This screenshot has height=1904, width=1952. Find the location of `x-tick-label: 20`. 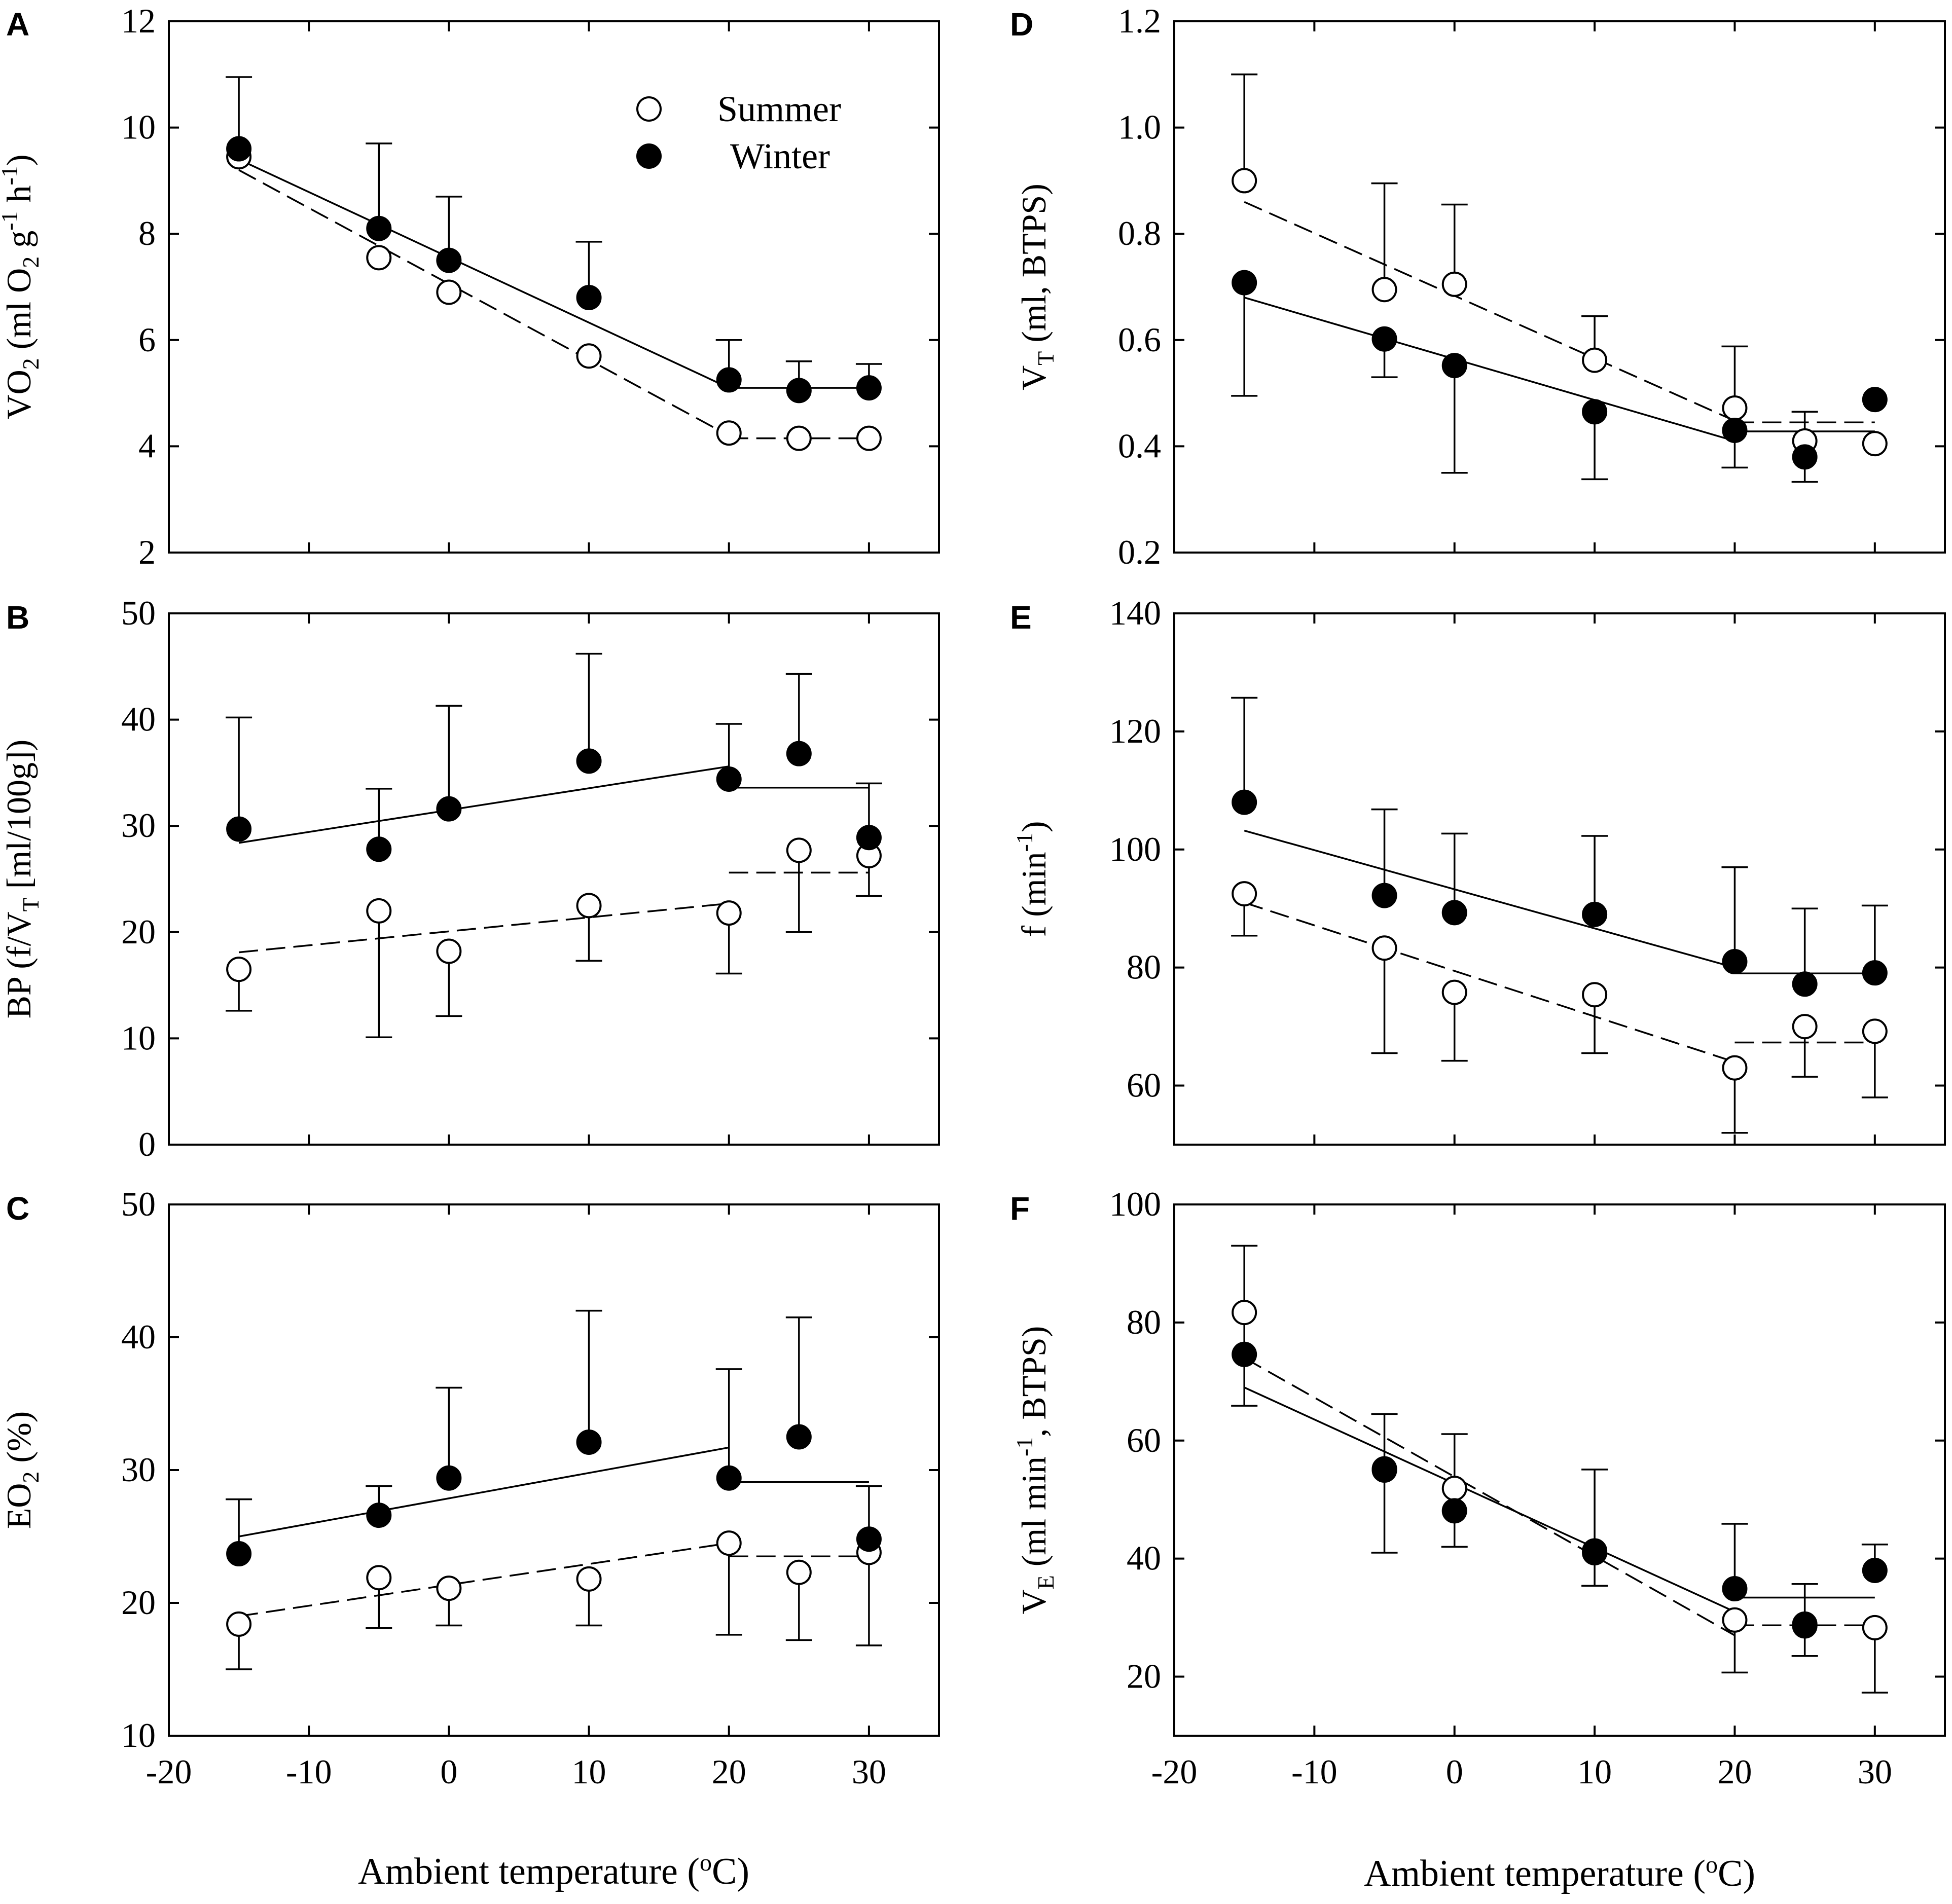

x-tick-label: 20 is located at coordinates (1734, 1771).